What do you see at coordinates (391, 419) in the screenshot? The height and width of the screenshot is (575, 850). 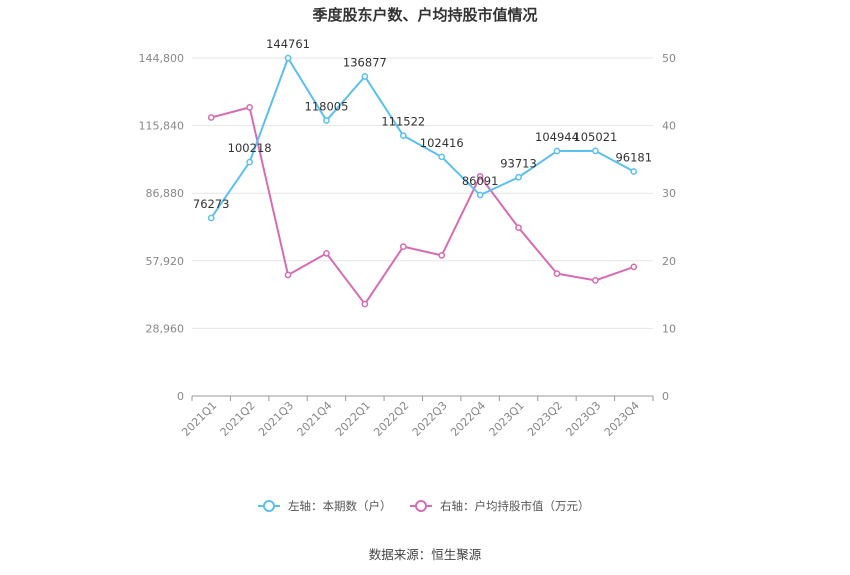 I see `x-tick-label: 2022Q2` at bounding box center [391, 419].